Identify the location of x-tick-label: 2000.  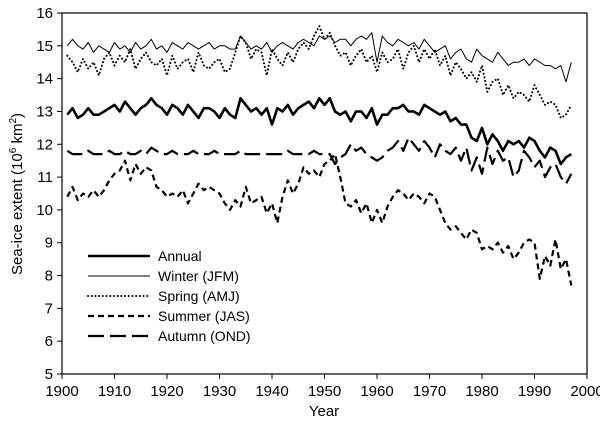
(585, 391).